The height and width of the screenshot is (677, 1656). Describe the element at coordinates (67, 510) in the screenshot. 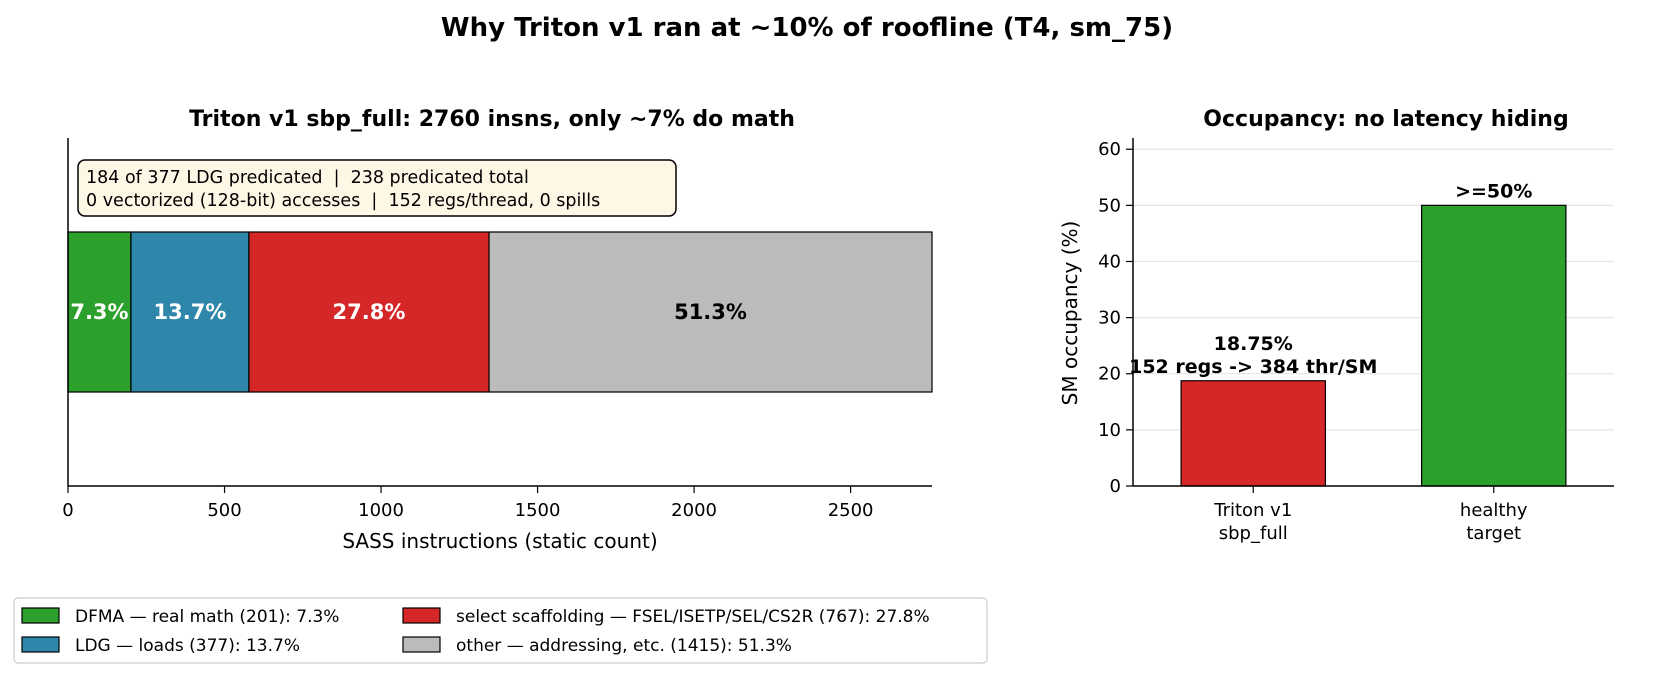

I see `left-x-tick-label-0: 0` at that location.